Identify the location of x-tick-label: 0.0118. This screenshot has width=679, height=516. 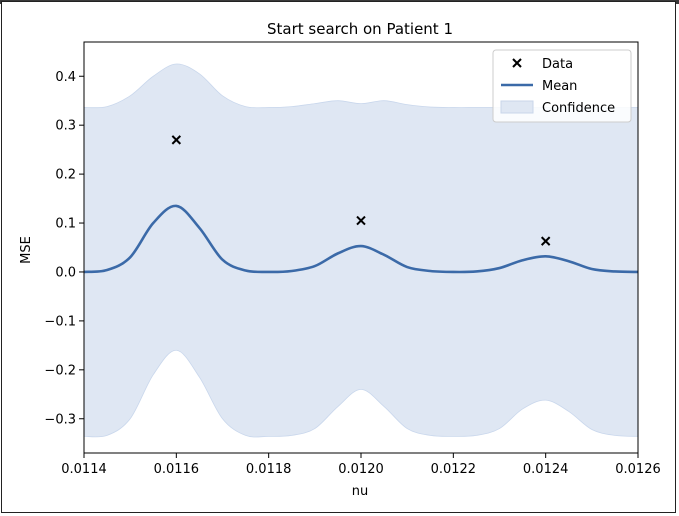
(269, 469).